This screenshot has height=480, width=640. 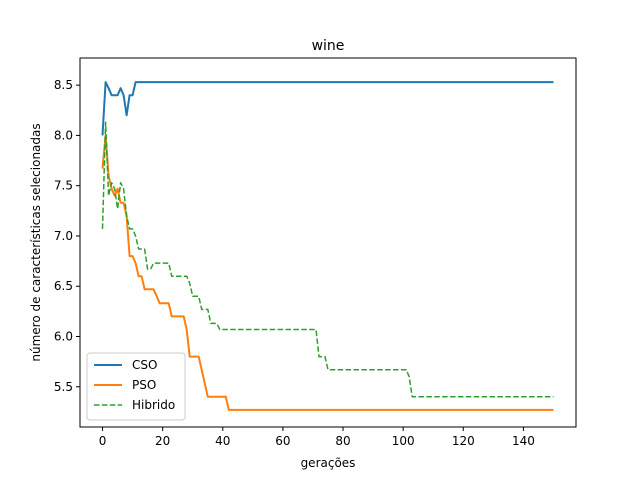 I want to click on y-tick-label: 7.5, so click(x=63, y=186).